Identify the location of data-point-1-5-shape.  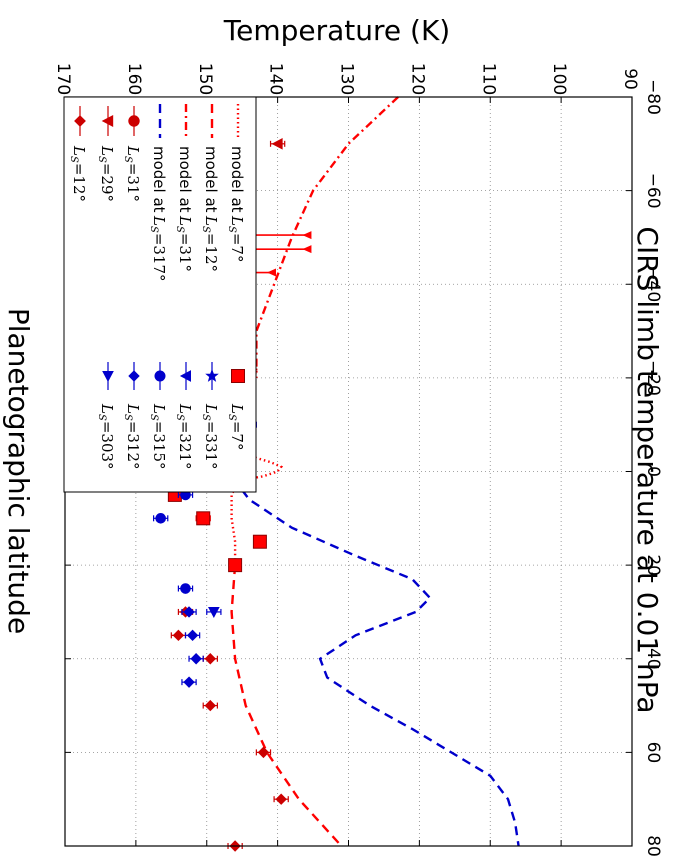
(281, 799).